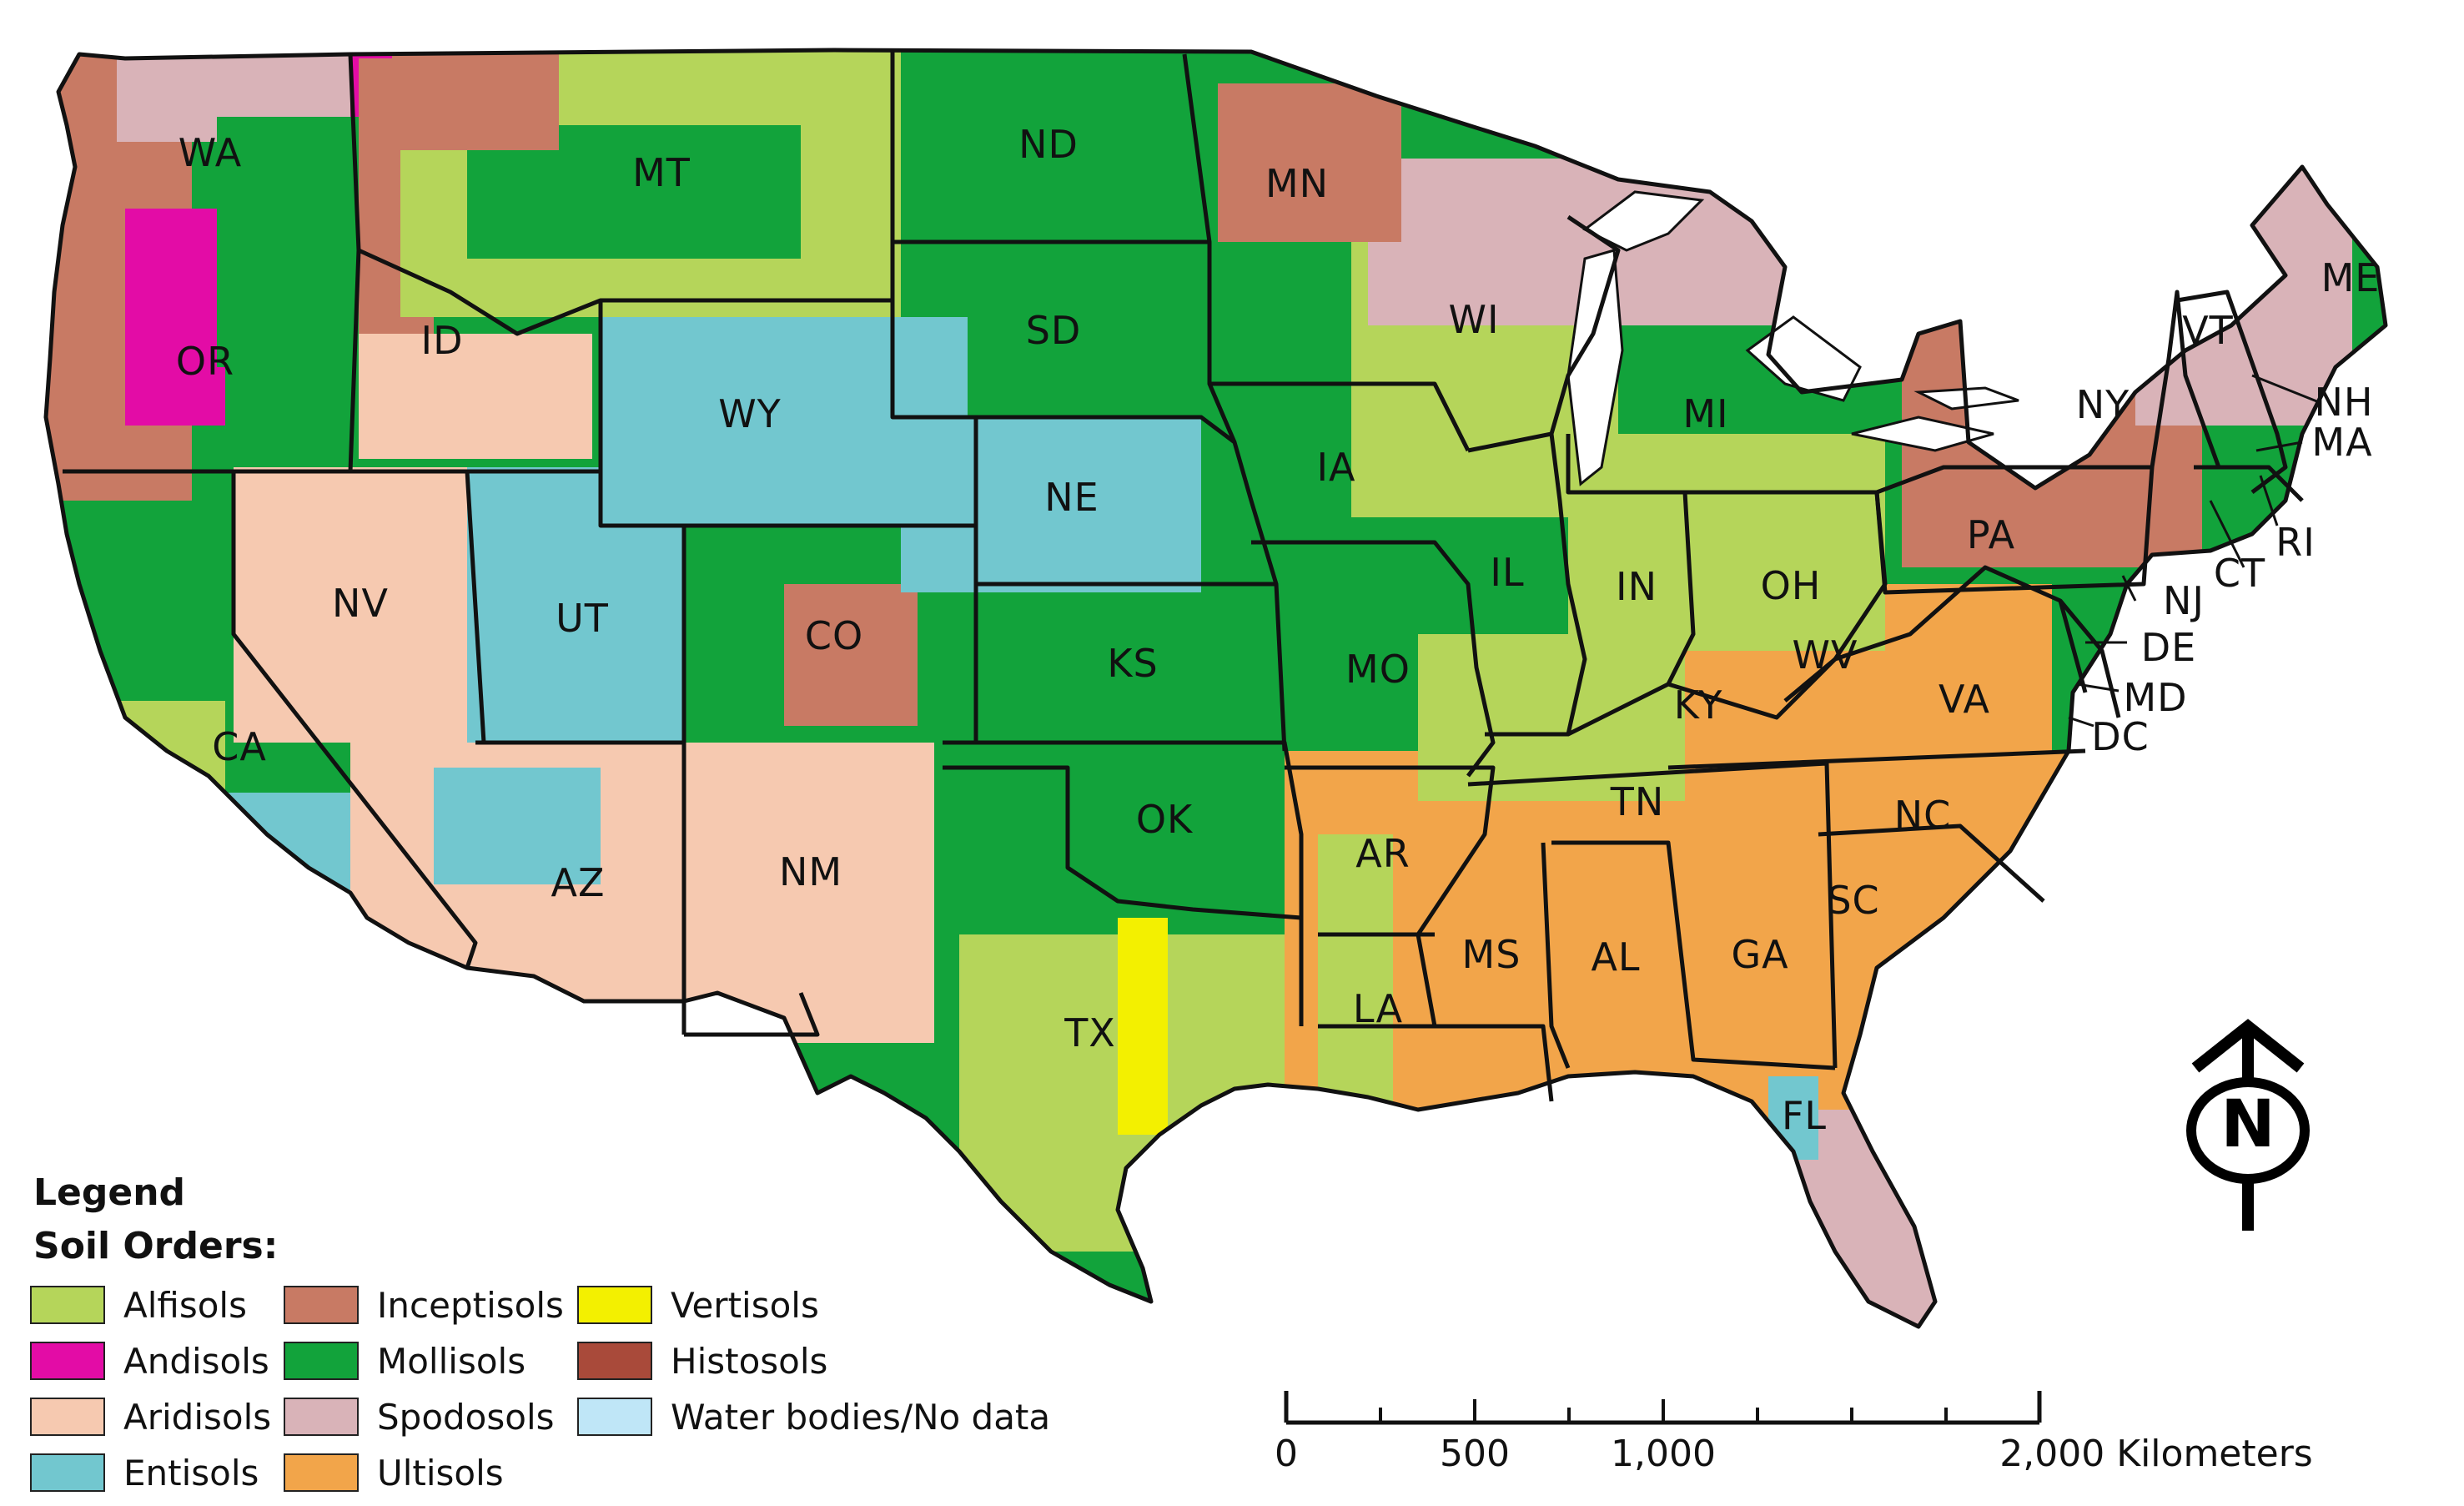  What do you see at coordinates (2120, 736) in the screenshot?
I see `state-label-dc: DC` at bounding box center [2120, 736].